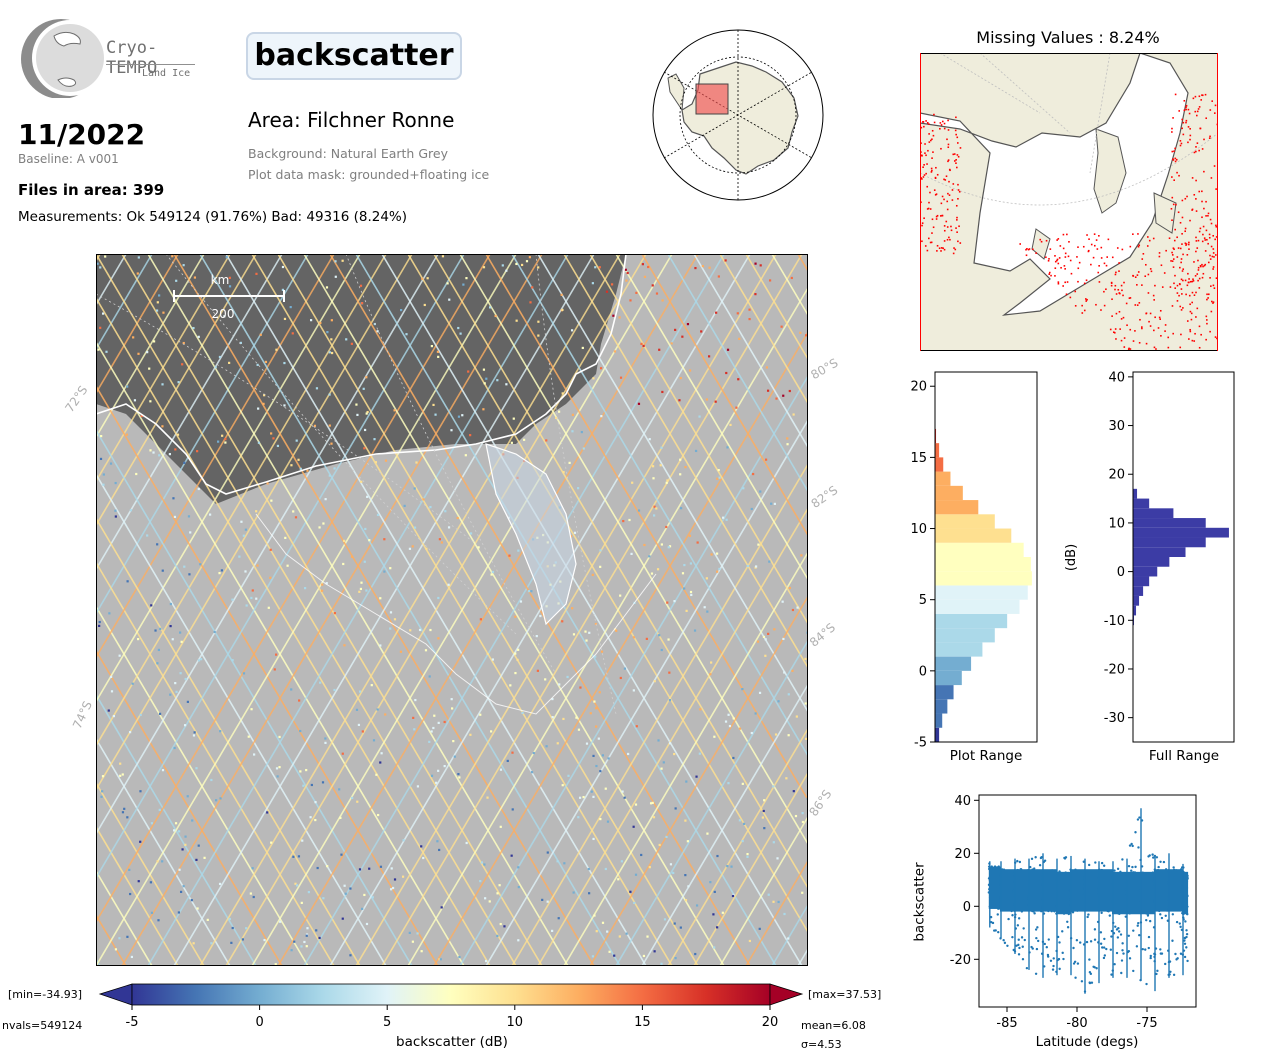 The image size is (1272, 1060). I want to click on histogram-bar, so click(1181, 532).